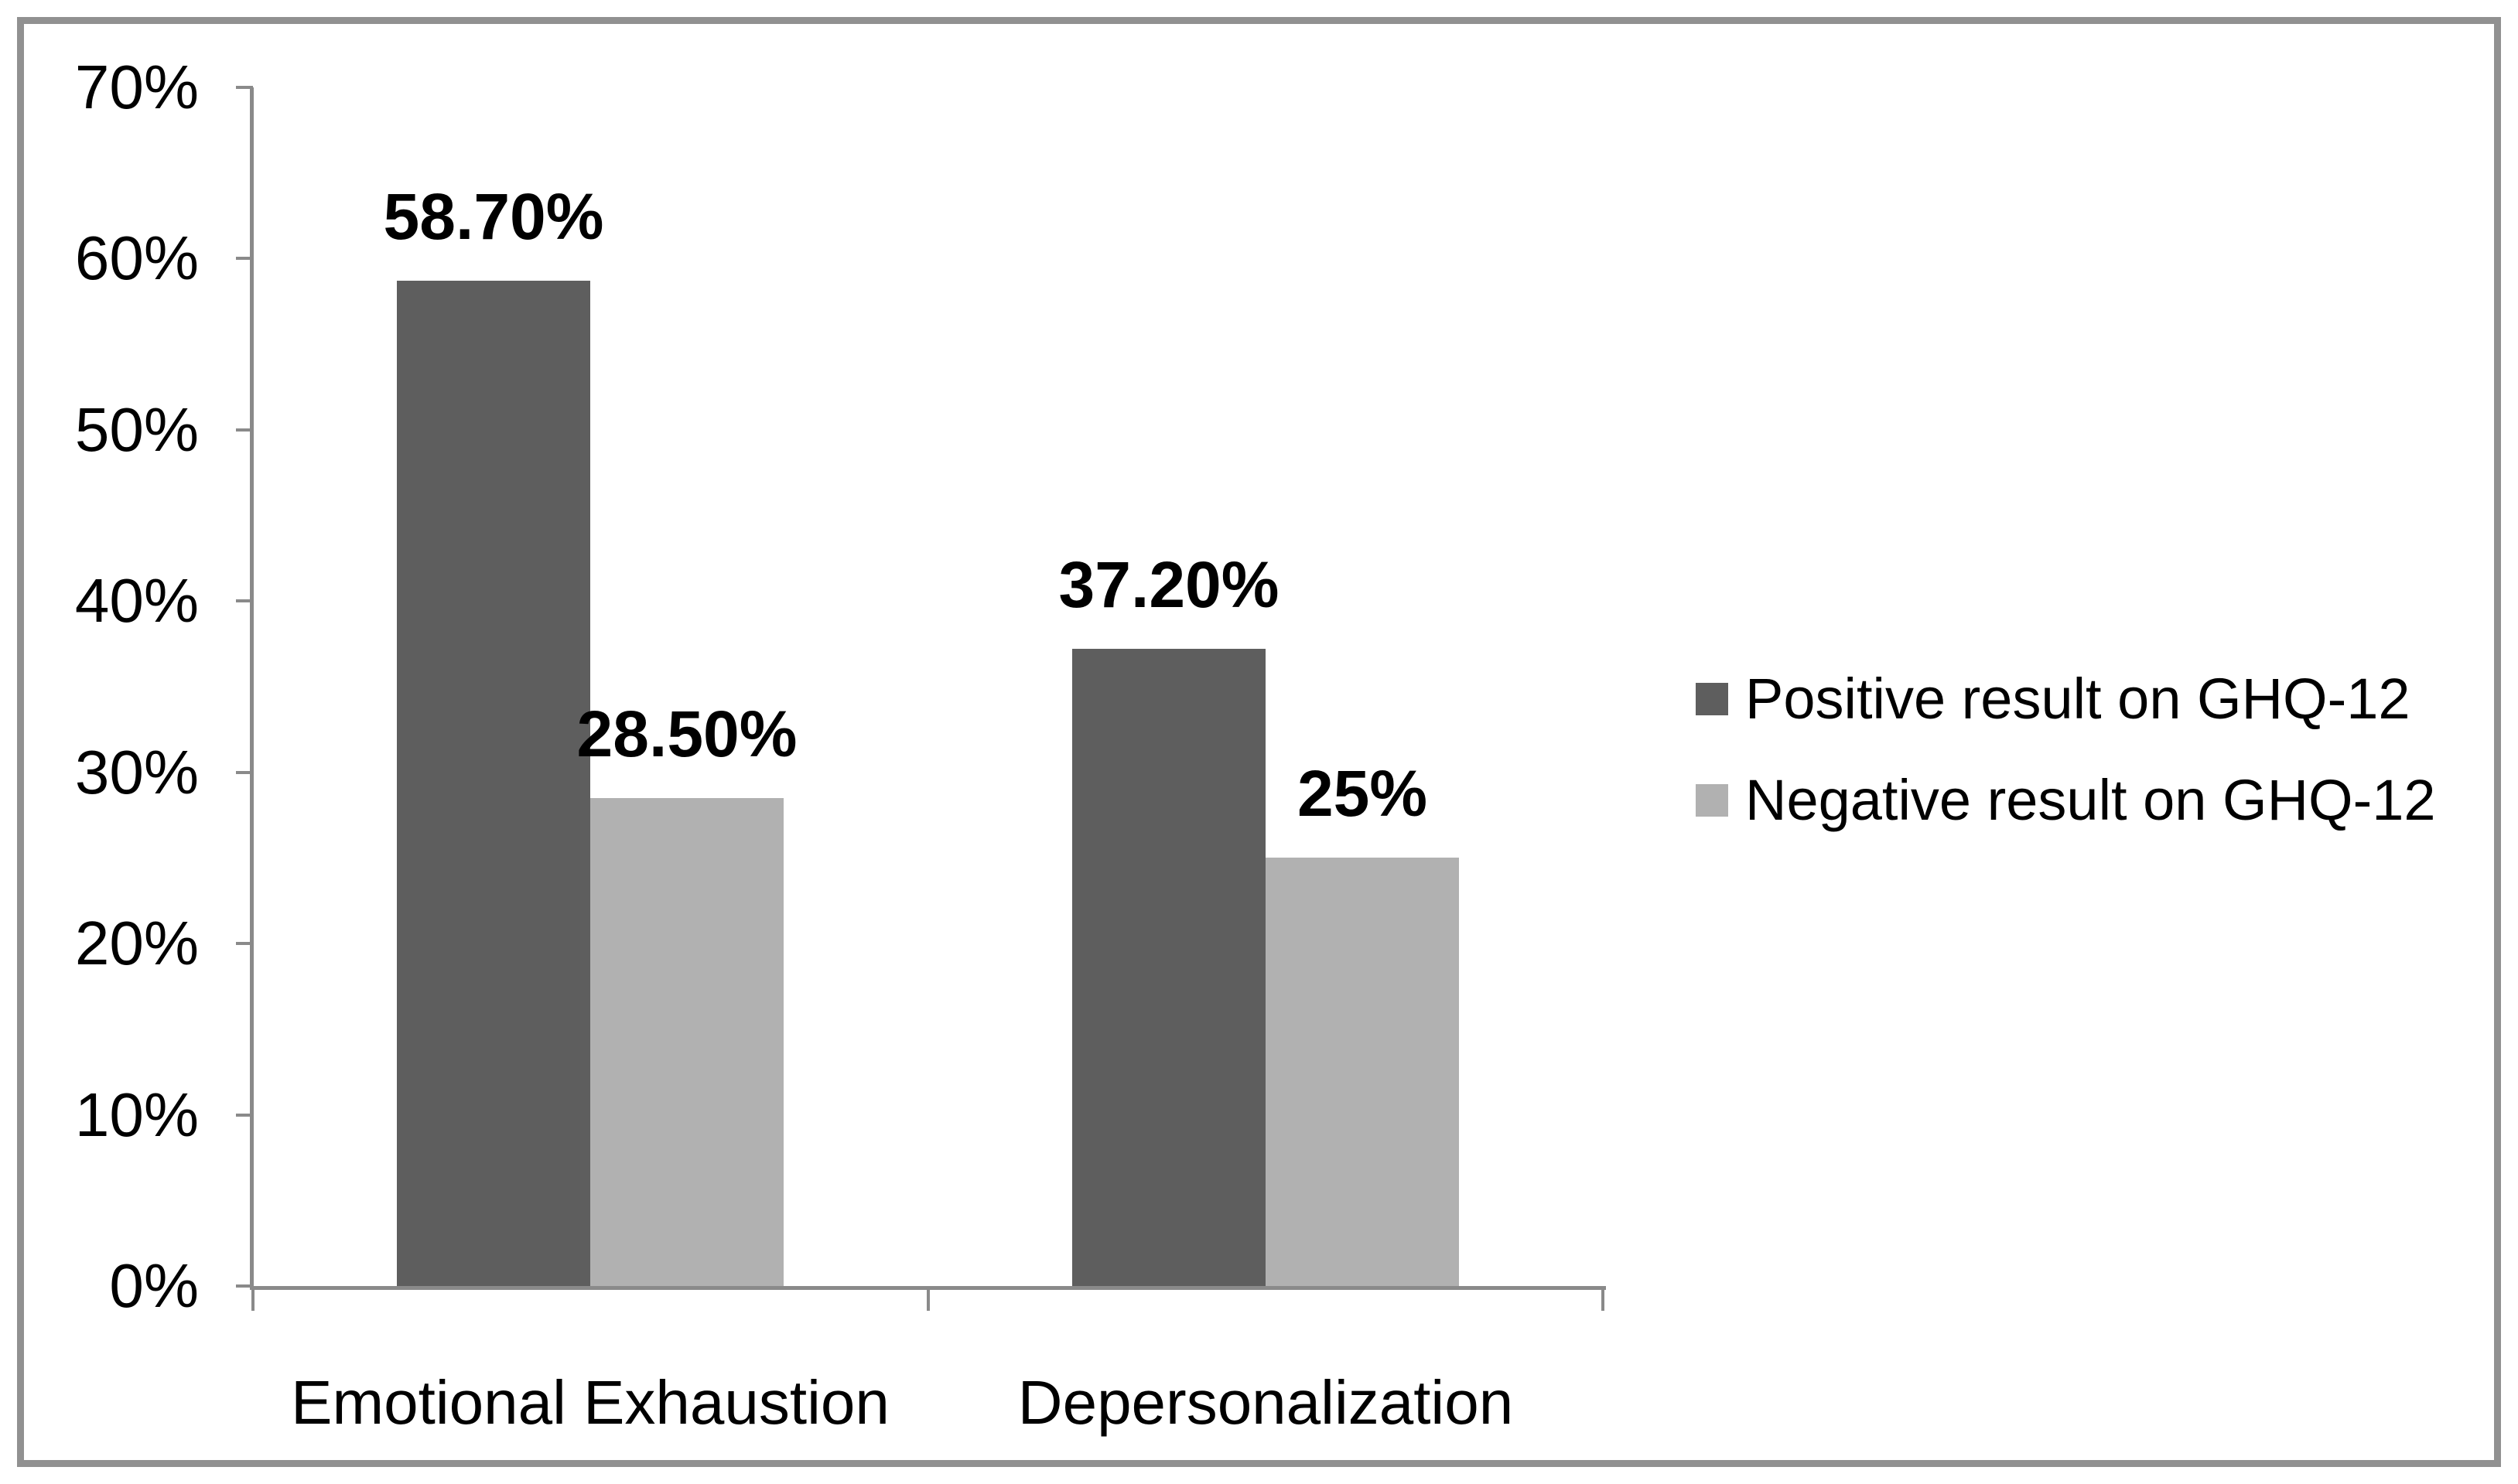 This screenshot has width=2518, height=1484. Describe the element at coordinates (252, 689) in the screenshot. I see `y-axis` at that location.